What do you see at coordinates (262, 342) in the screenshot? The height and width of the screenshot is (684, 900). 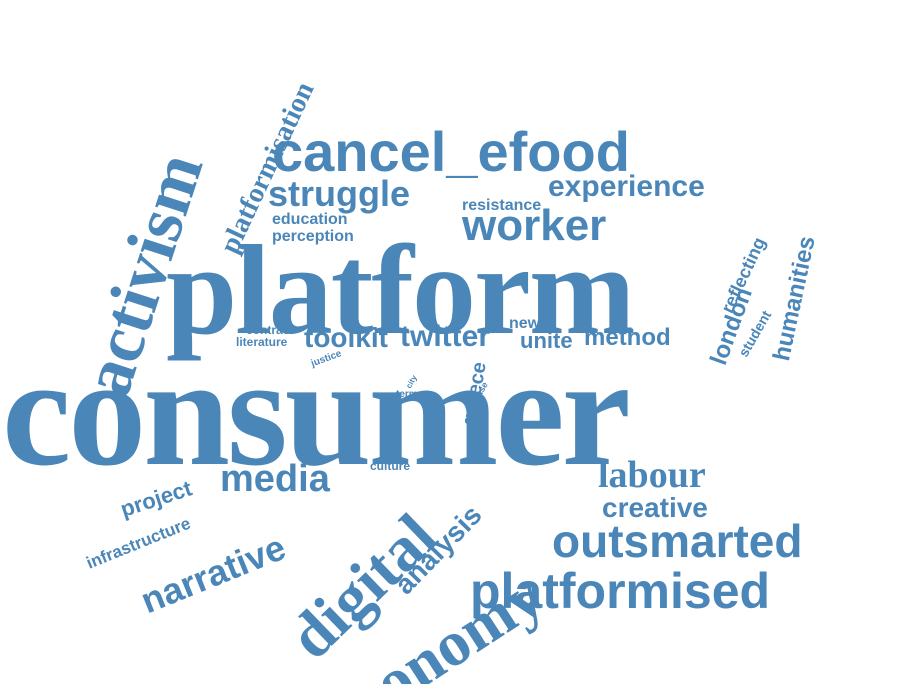 I see `word-literature: literature` at bounding box center [262, 342].